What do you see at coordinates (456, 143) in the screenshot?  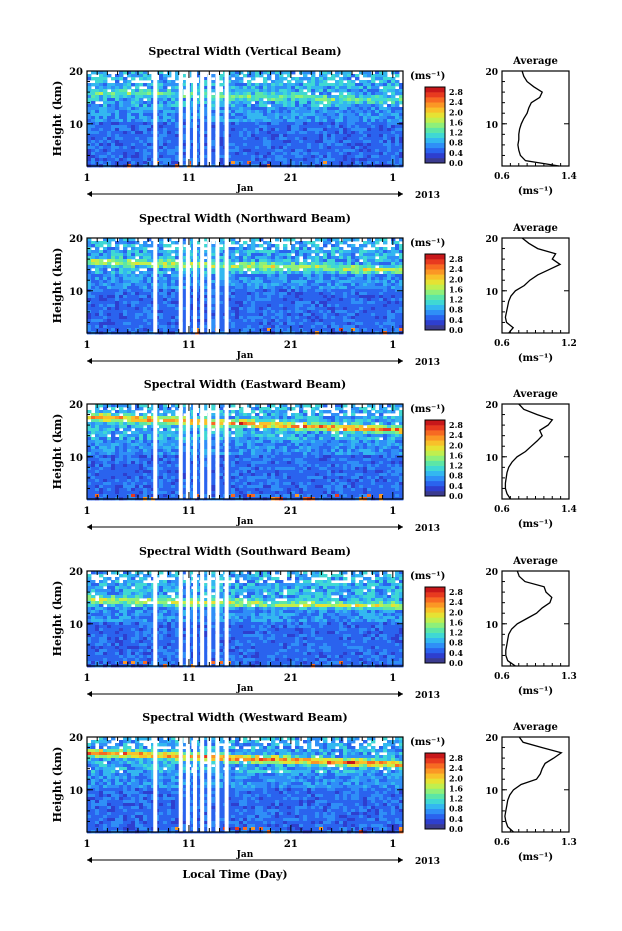 I see `colorbar-tick-label: 0.8` at bounding box center [456, 143].